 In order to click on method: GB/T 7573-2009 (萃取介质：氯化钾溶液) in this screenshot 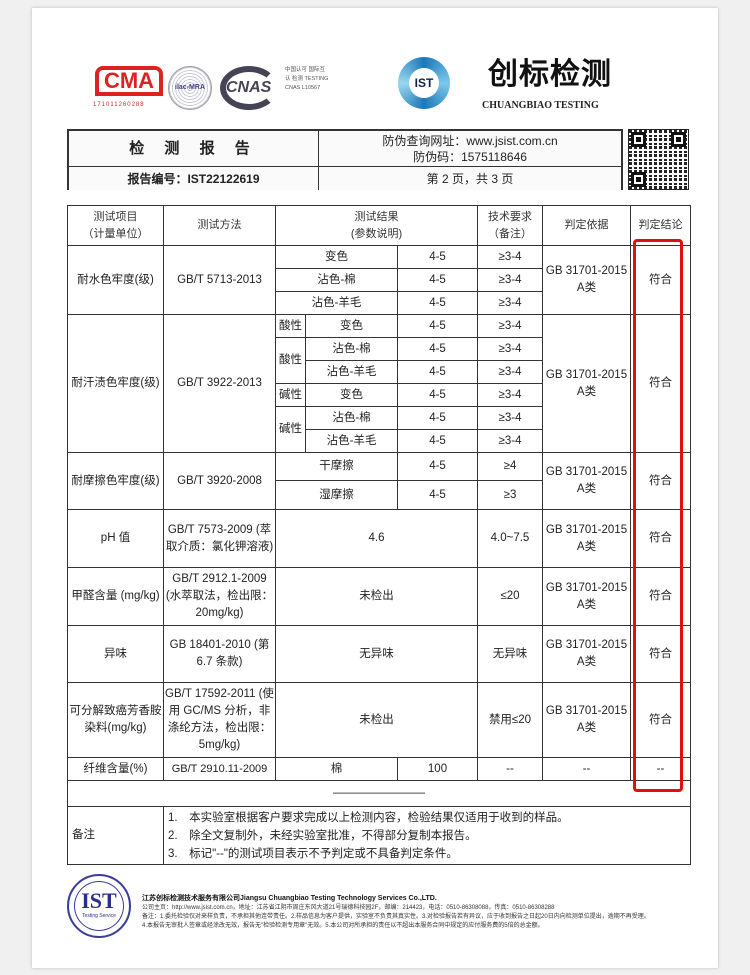, I will do `click(219, 538)`.